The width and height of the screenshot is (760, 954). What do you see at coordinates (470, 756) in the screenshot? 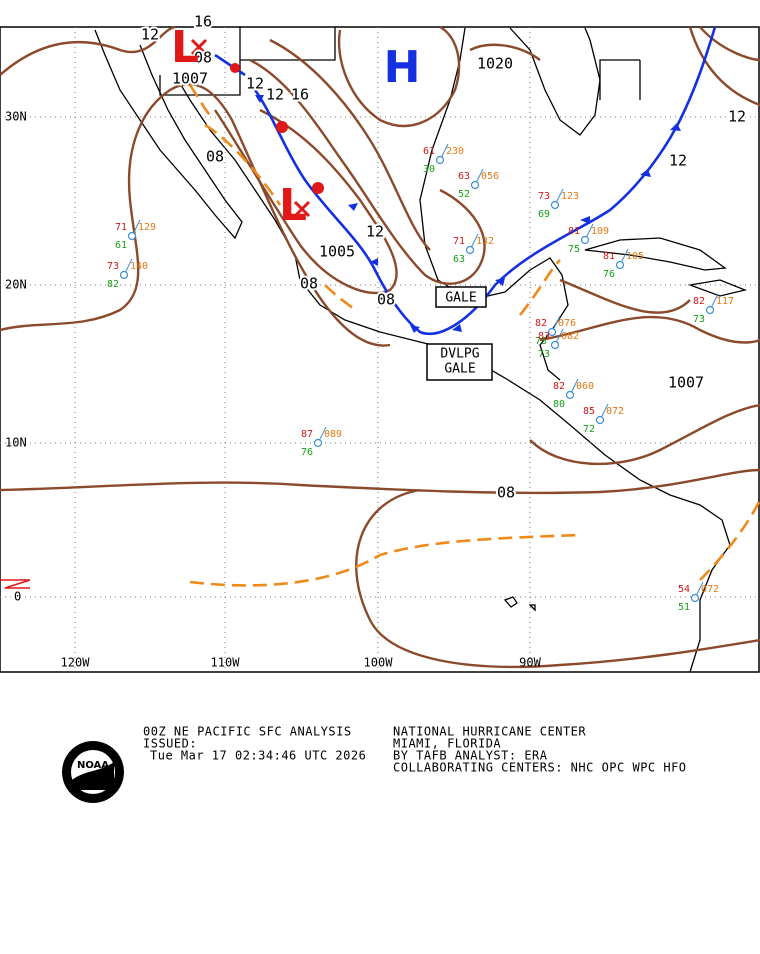
I see `footer-analyst: BY TAFB ANALYST: ERA` at bounding box center [470, 756].